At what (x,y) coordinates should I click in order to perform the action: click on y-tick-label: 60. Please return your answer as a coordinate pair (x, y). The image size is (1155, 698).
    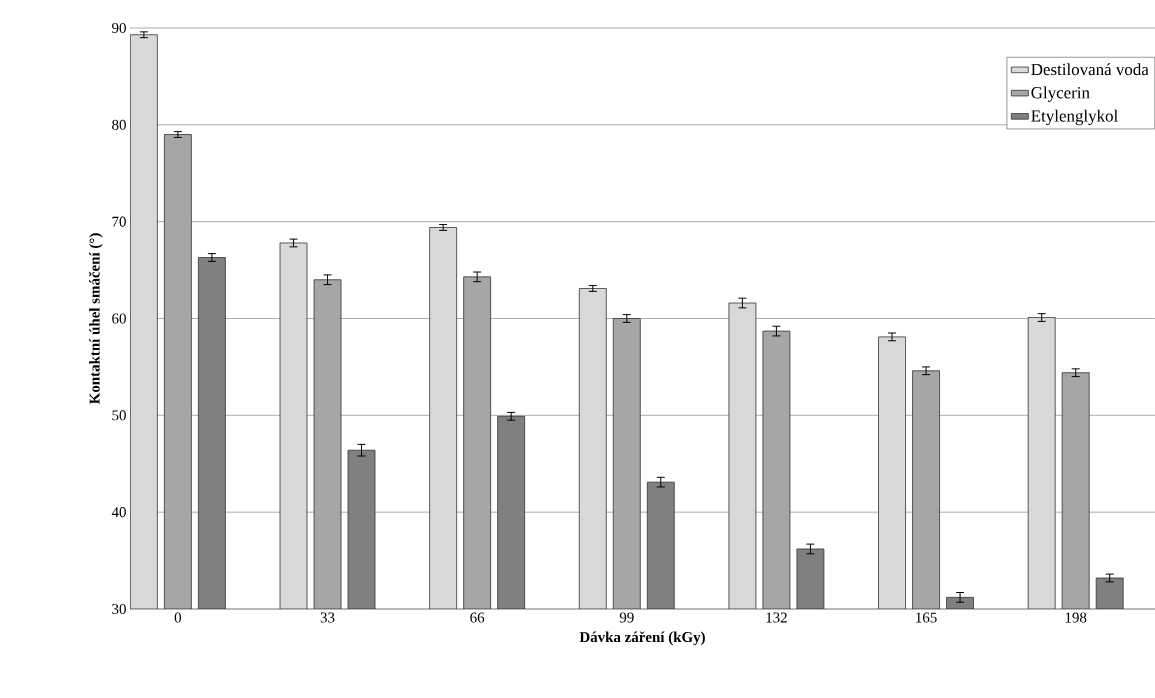
    Looking at the image, I should click on (119, 318).